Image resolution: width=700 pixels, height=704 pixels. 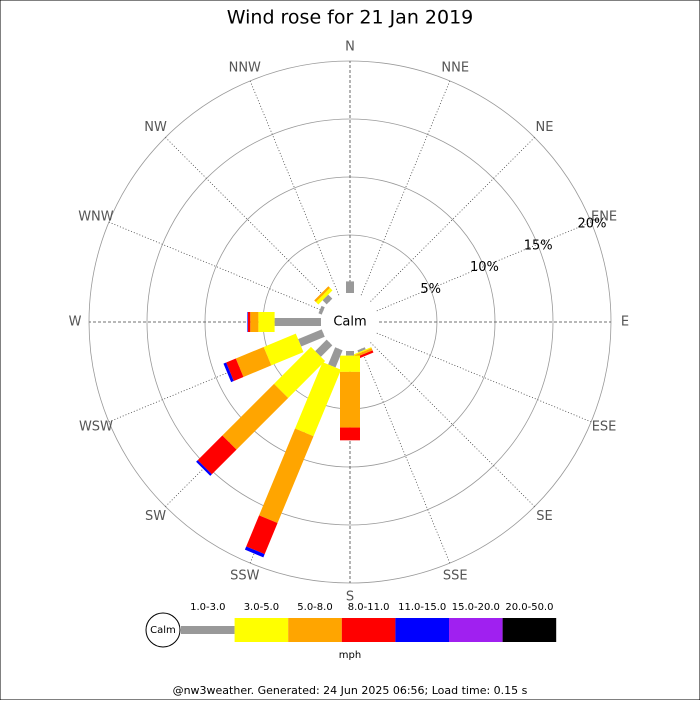 What do you see at coordinates (155, 127) in the screenshot?
I see `direction-label: NW` at bounding box center [155, 127].